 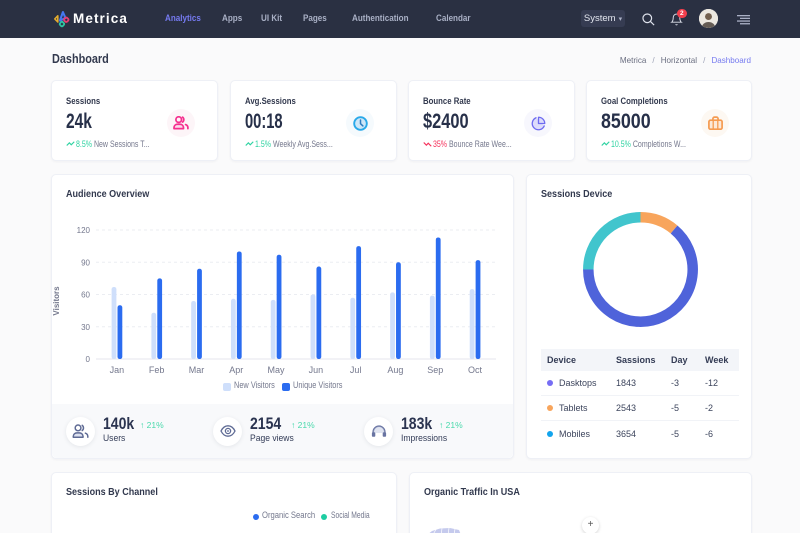 I want to click on svg-text: 60, so click(x=85, y=295).